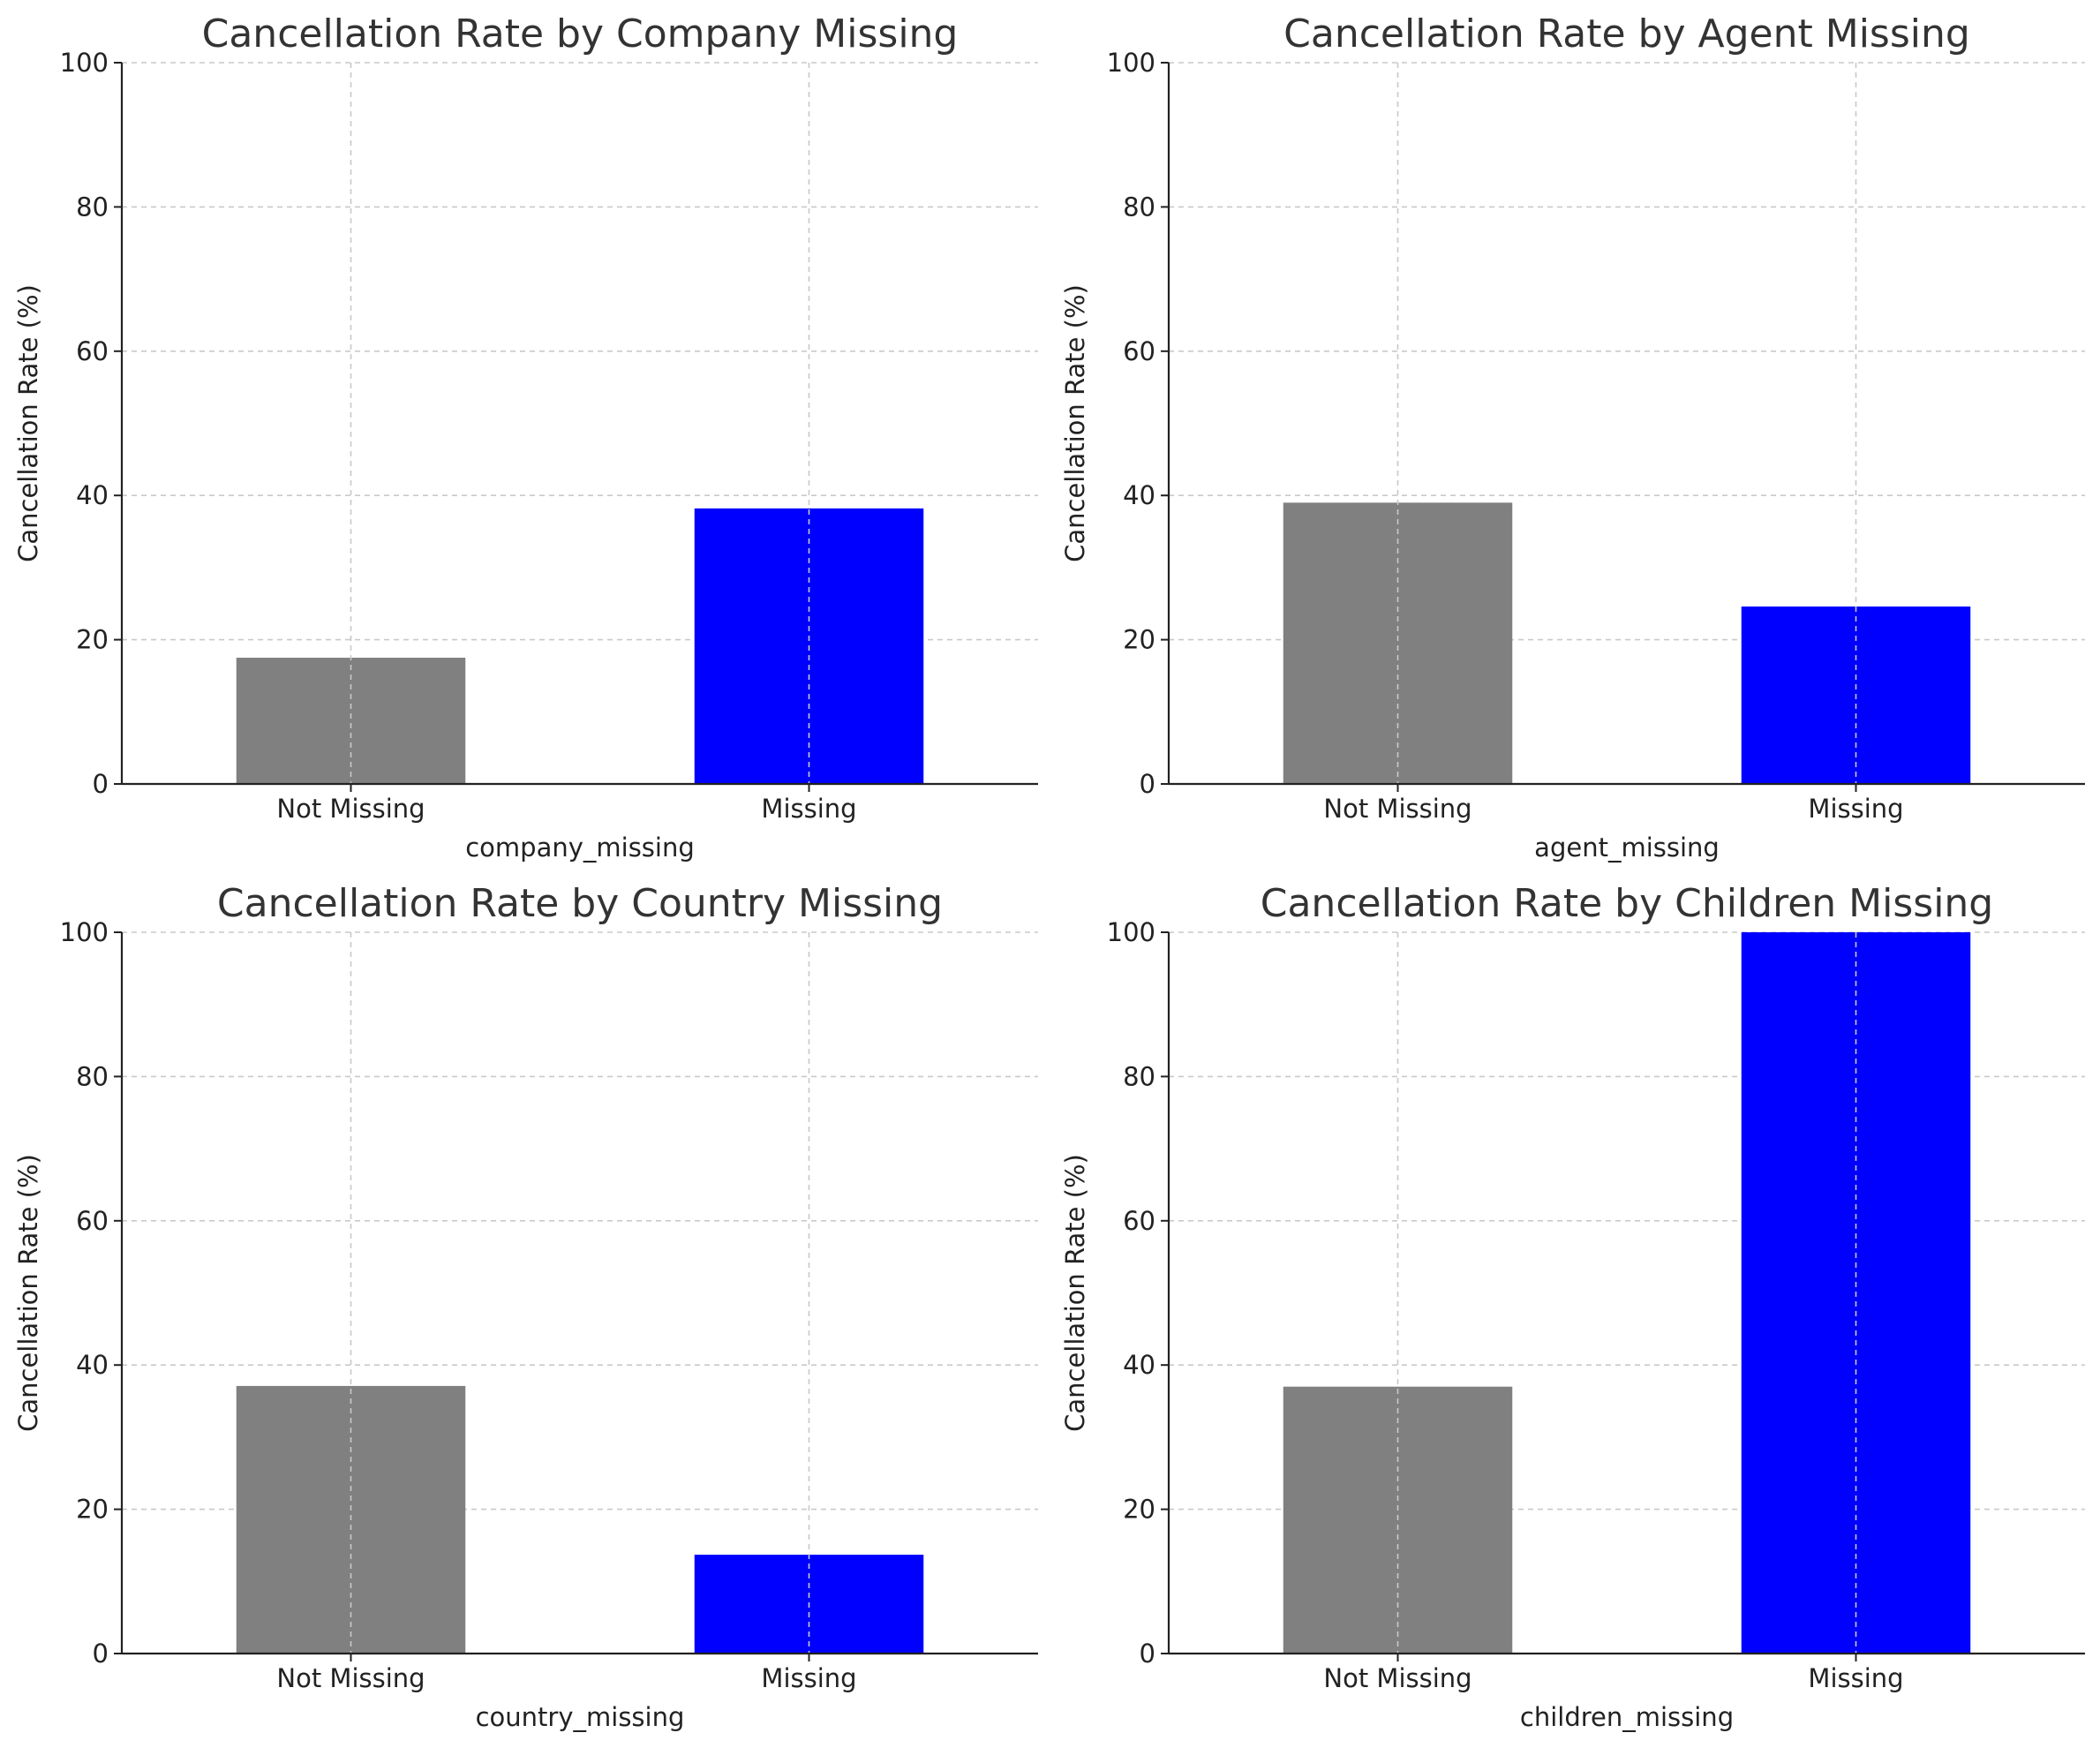 Image resolution: width=2100 pixels, height=1748 pixels. Describe the element at coordinates (580, 1717) in the screenshot. I see `x-axis-label: country_missing` at that location.